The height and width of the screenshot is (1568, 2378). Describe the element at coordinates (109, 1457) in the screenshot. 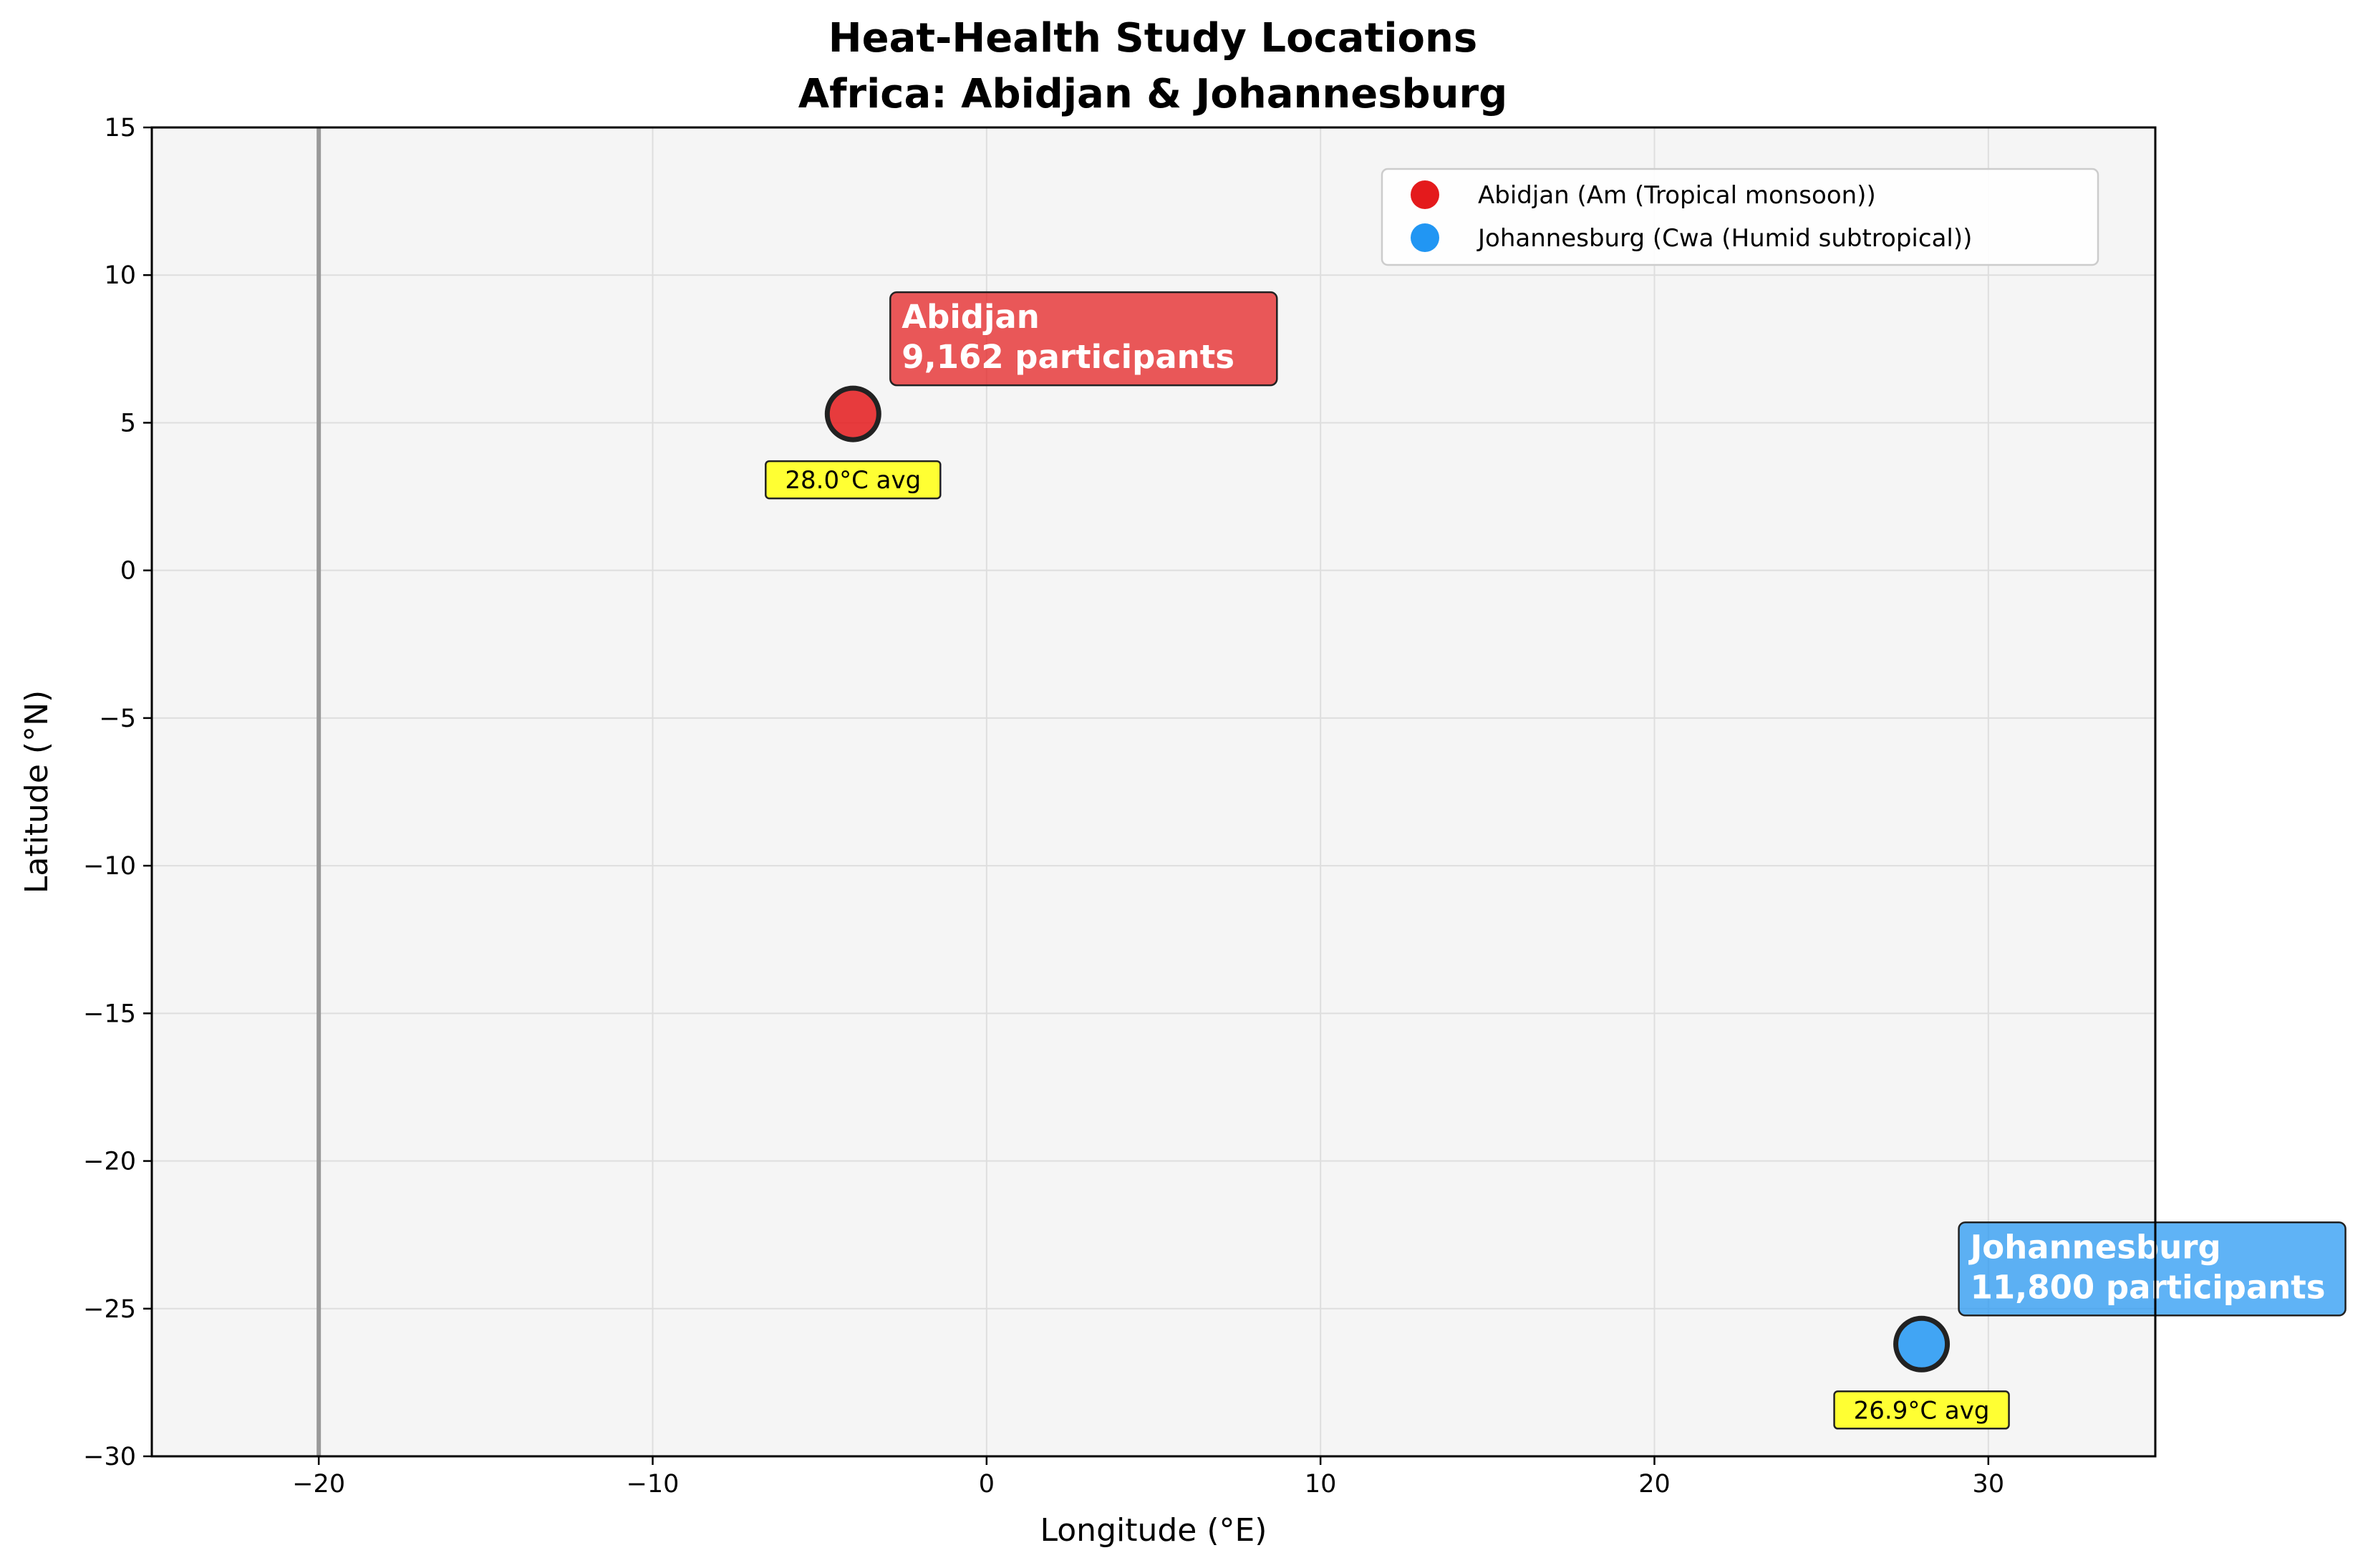

I see `y-tick-label: −30` at that location.